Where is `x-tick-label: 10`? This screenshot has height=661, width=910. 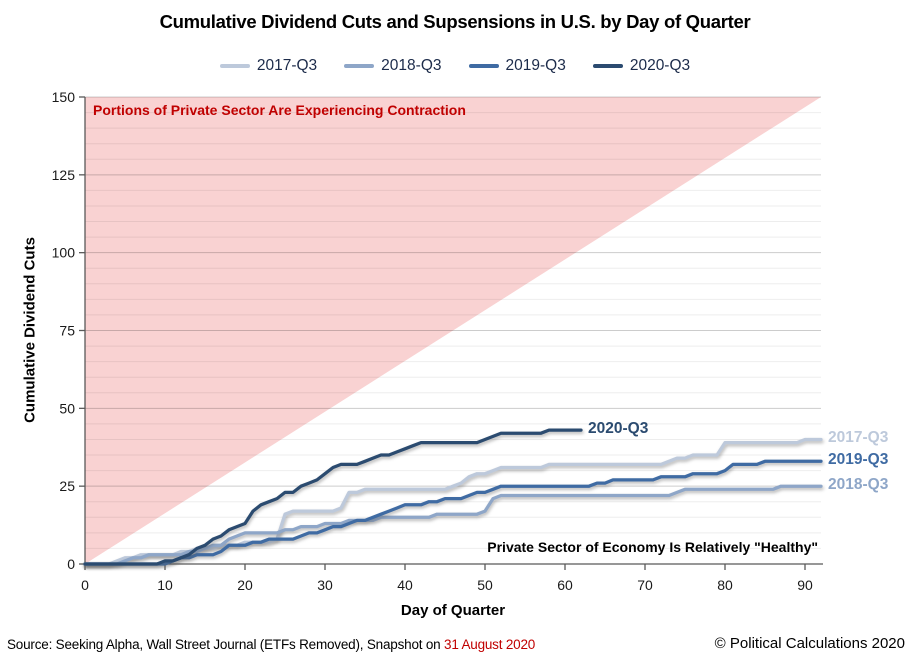
x-tick-label: 10 is located at coordinates (165, 585).